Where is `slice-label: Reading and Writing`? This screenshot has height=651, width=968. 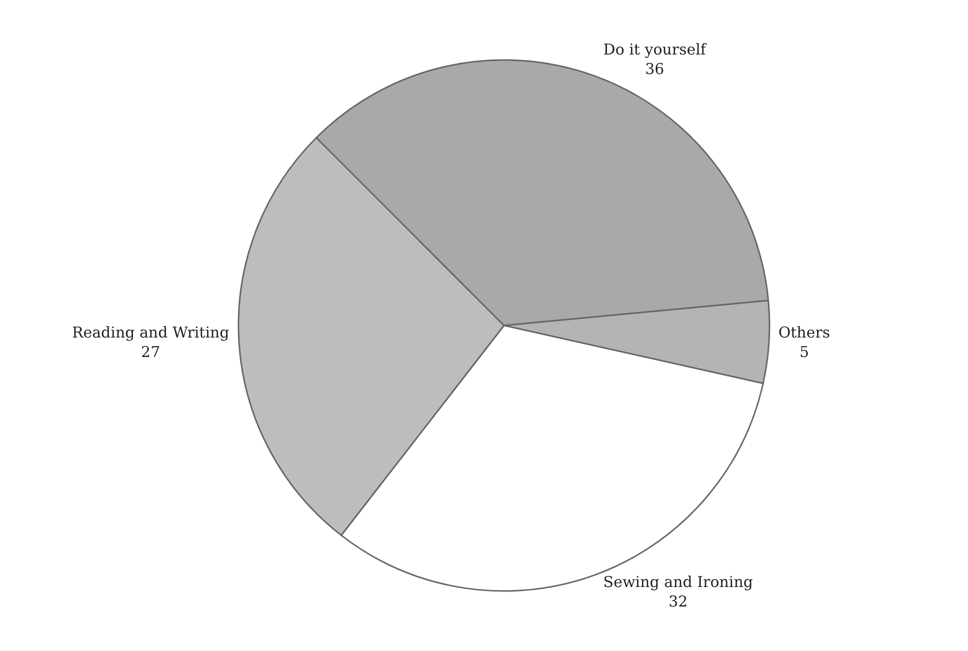 slice-label: Reading and Writing is located at coordinates (151, 332).